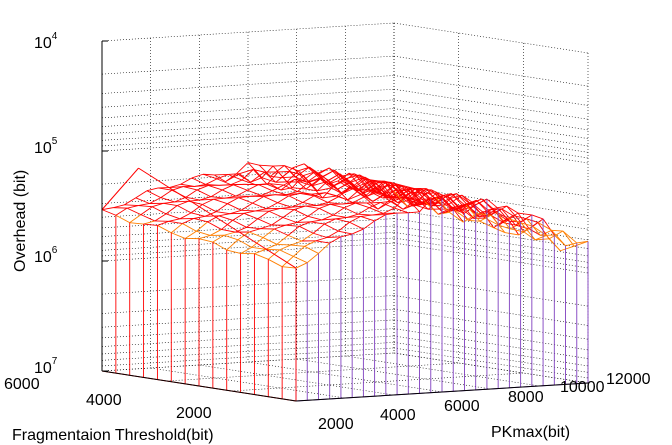  I want to click on y-axis-line, so click(199, 386).